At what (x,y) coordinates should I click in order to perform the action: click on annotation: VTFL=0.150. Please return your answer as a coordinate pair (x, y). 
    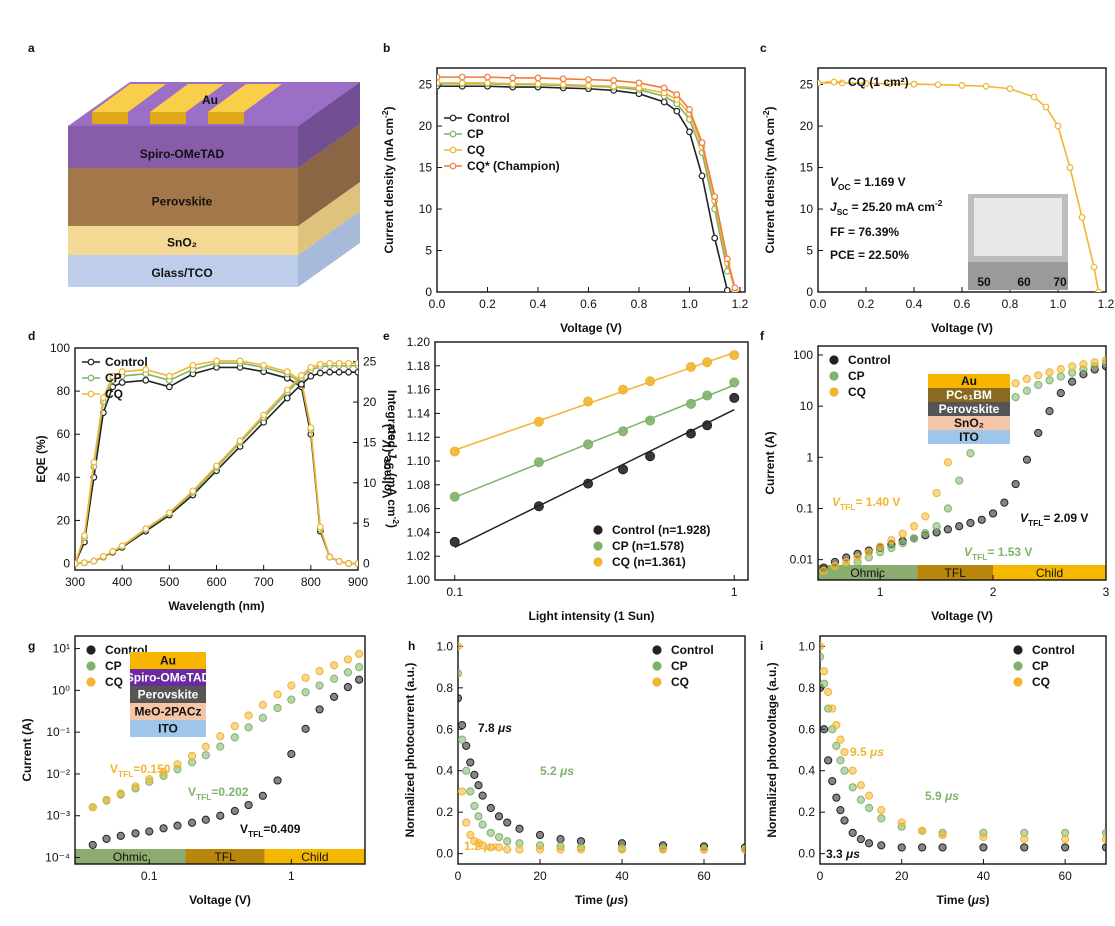
    Looking at the image, I should click on (140, 770).